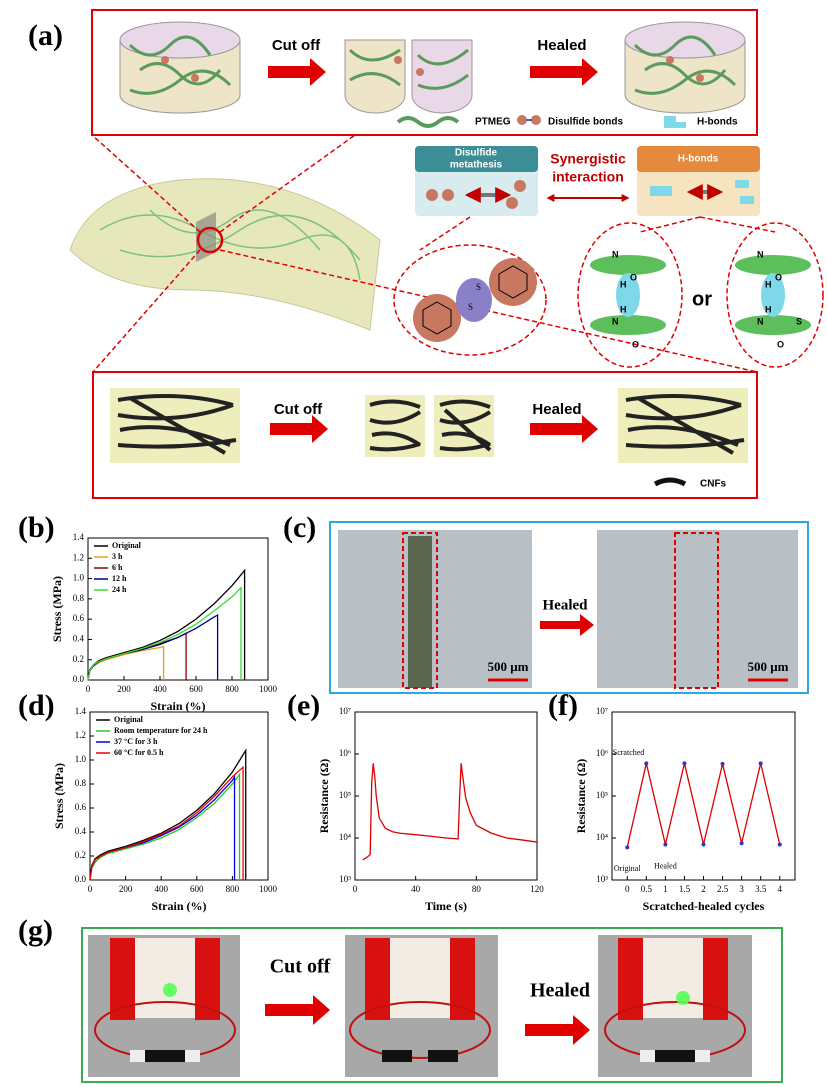  I want to click on y-tick-label: 0.8, so click(81, 783).